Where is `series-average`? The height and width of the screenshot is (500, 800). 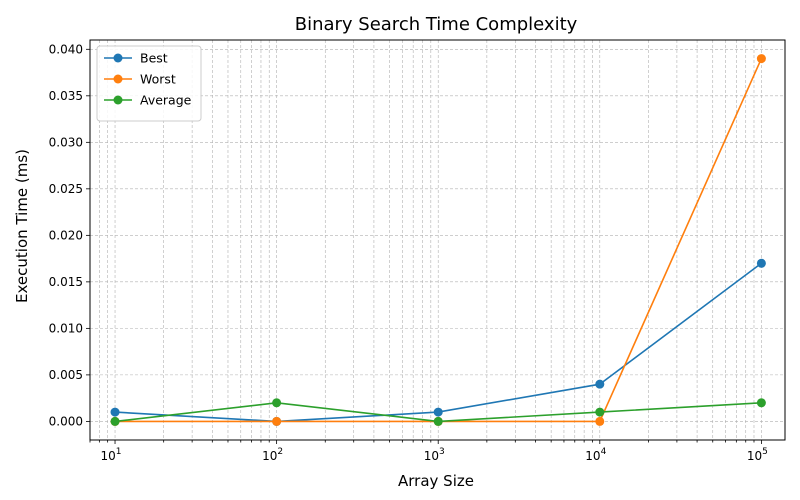
series-average is located at coordinates (438, 412).